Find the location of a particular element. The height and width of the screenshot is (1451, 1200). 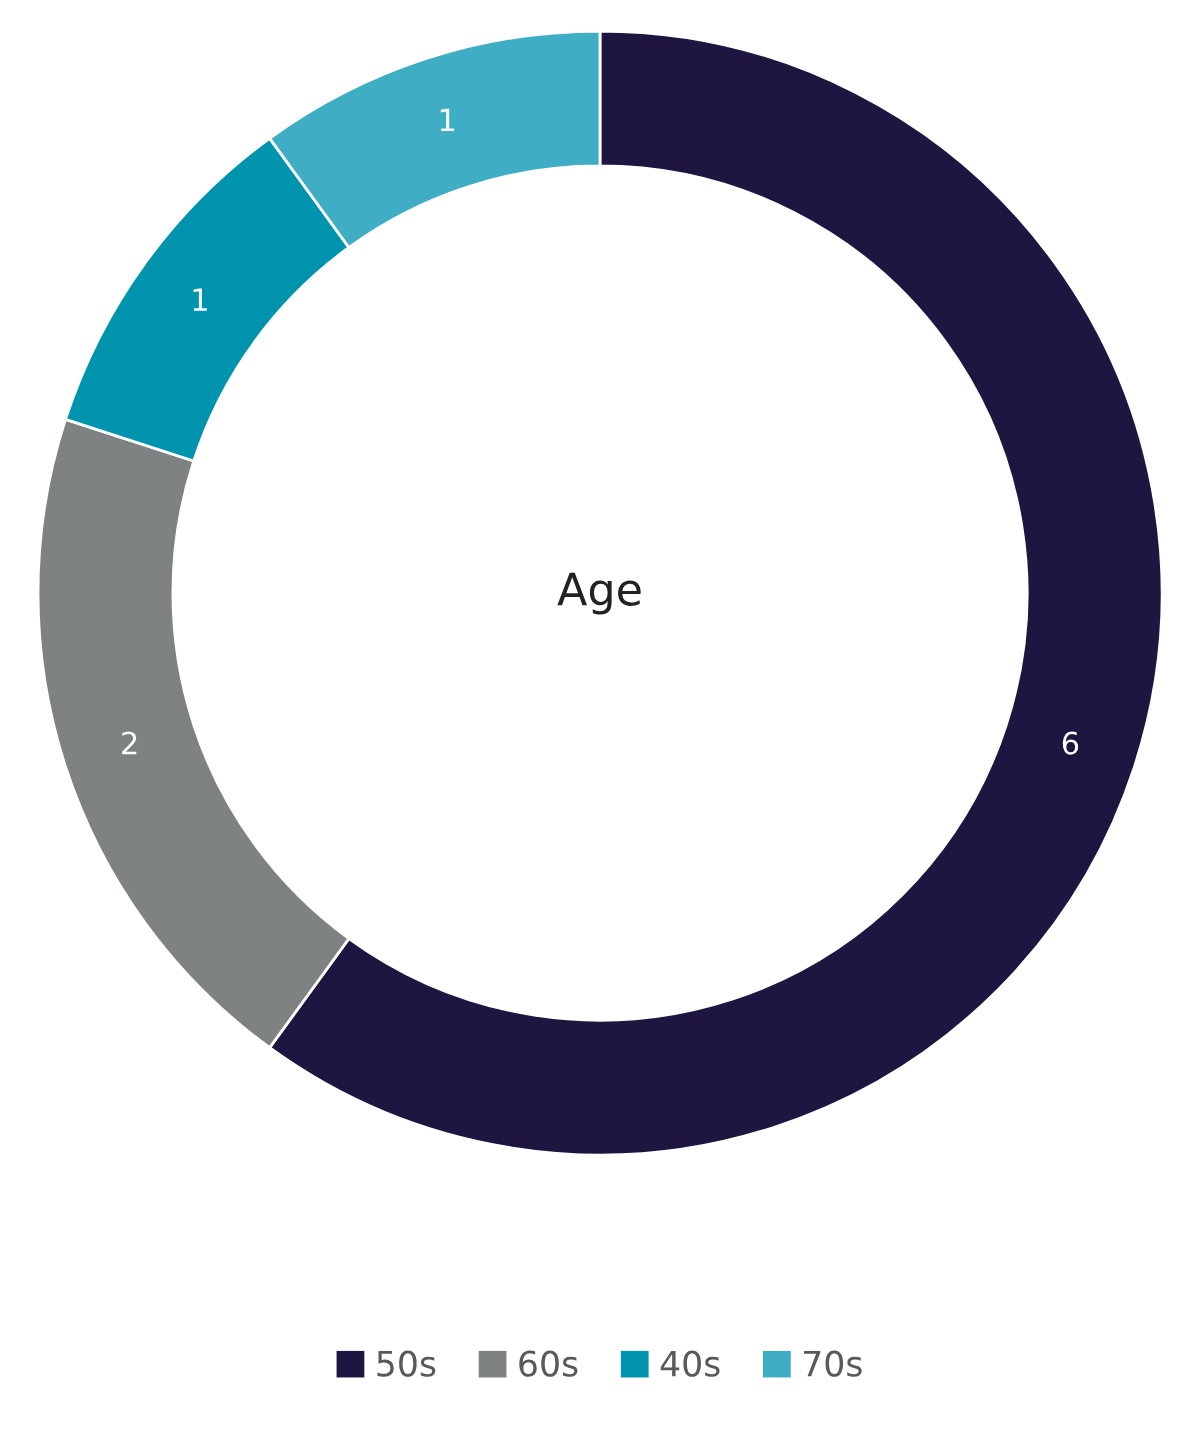

text: Age is located at coordinates (599, 593).